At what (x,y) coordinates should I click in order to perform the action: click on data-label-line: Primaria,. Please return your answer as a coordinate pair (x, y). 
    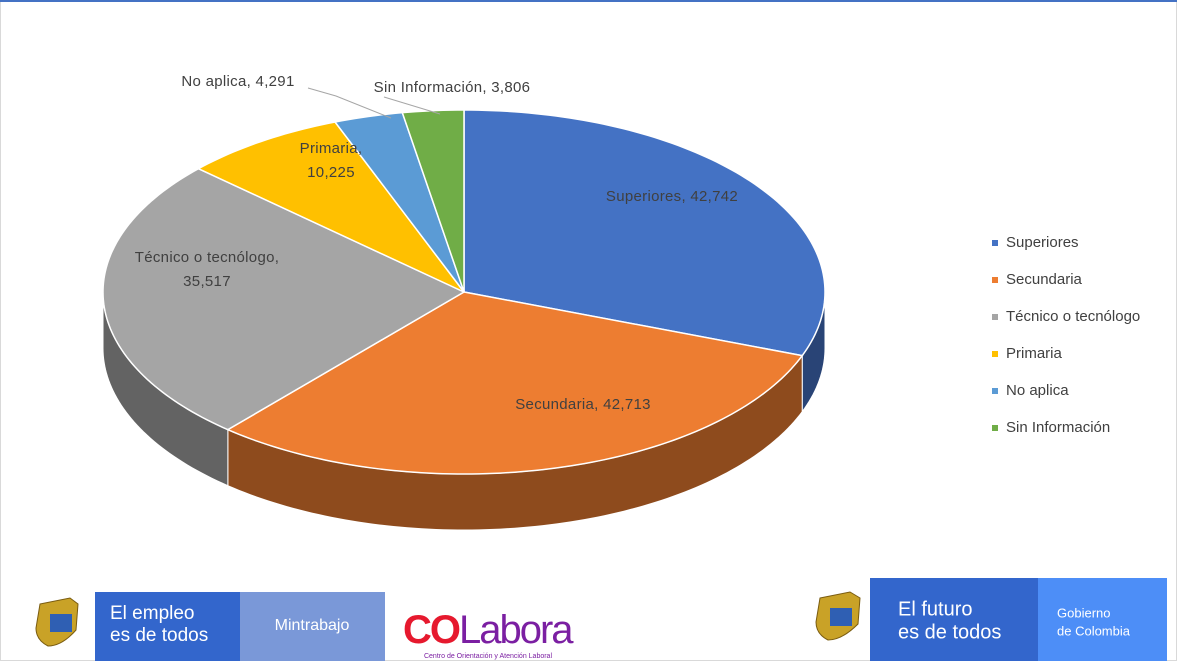
    Looking at the image, I should click on (331, 148).